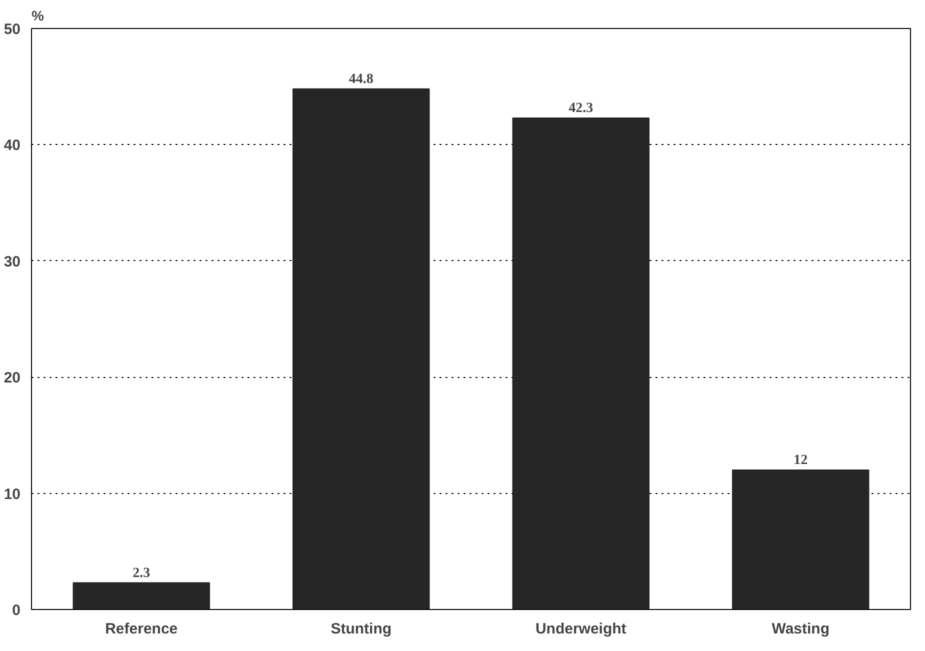 The image size is (925, 651). I want to click on data-label: 44.8, so click(361, 79).